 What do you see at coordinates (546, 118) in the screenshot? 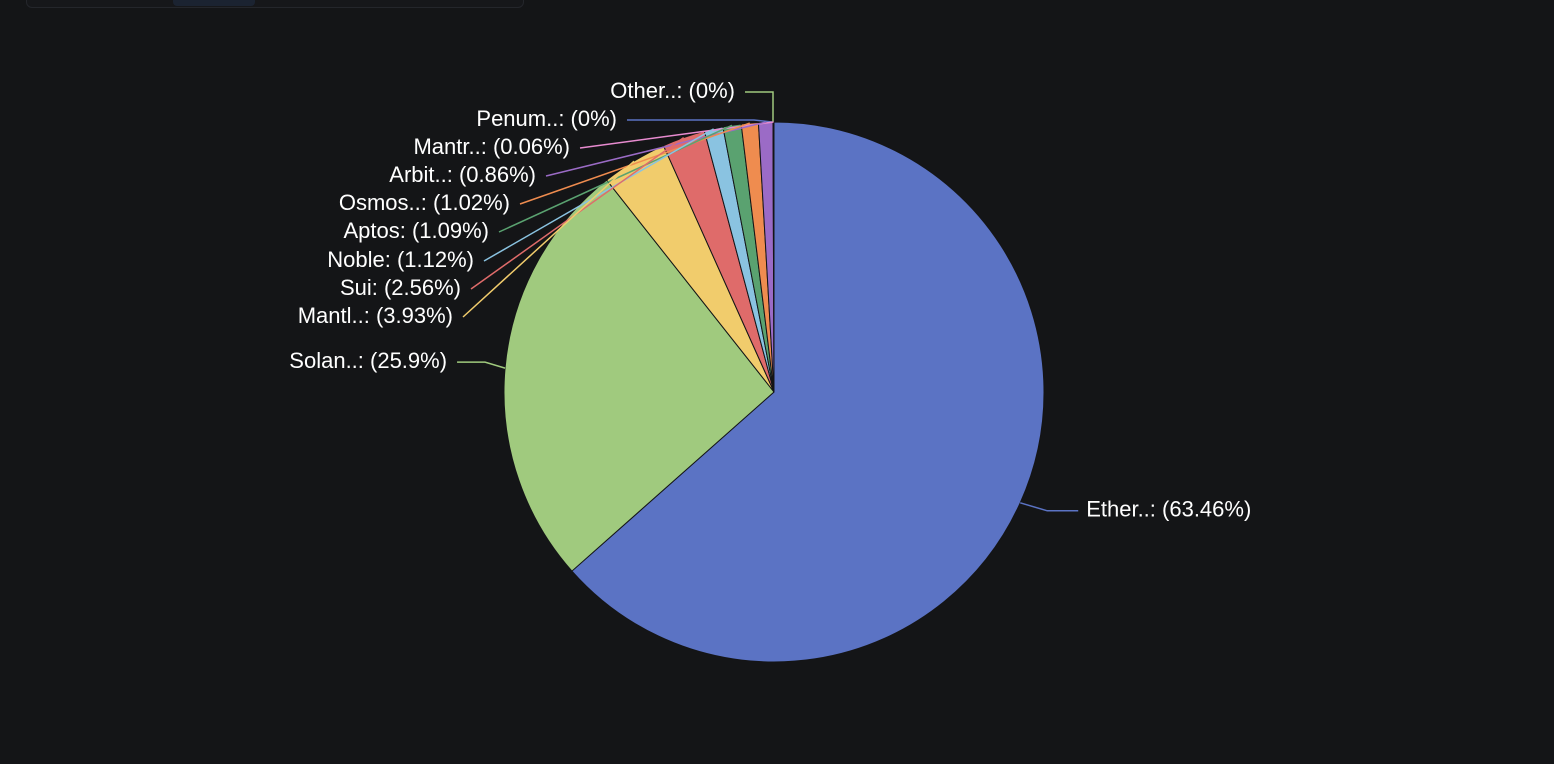
I see `slice-label: Penum..: (0%)` at bounding box center [546, 118].